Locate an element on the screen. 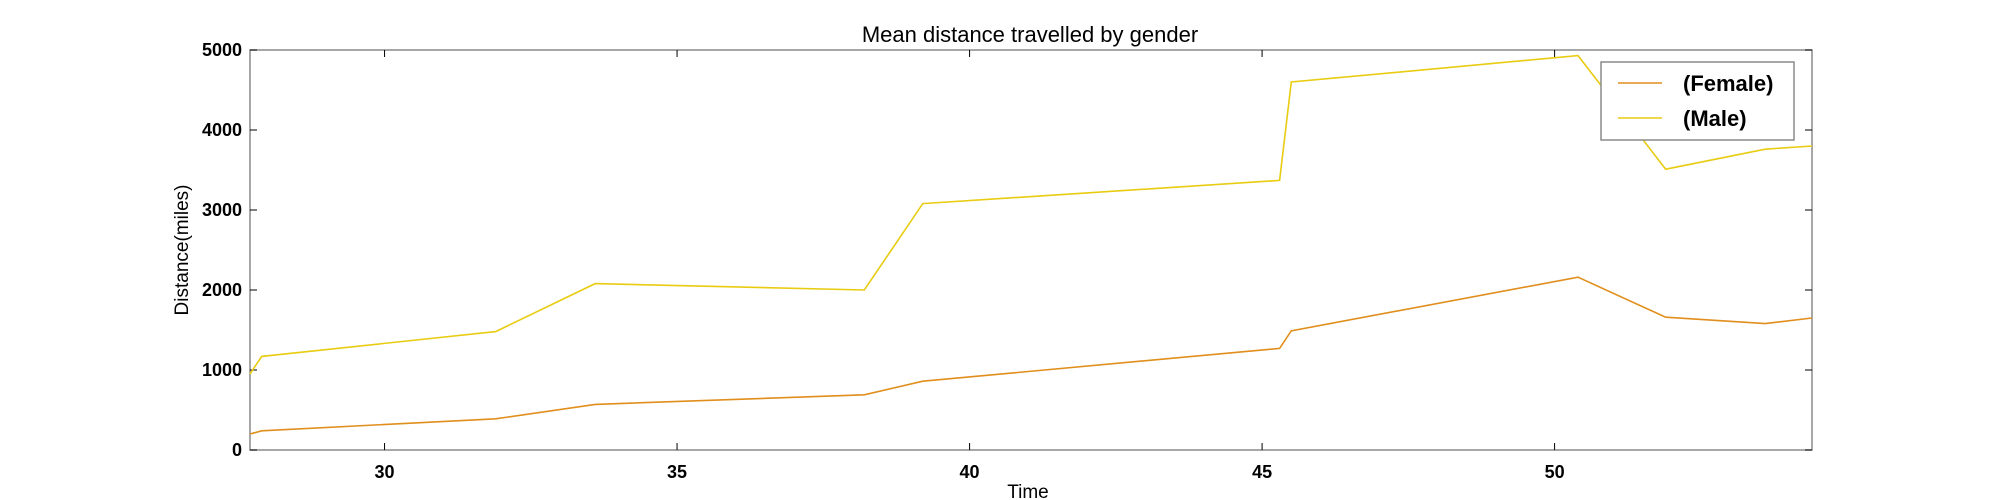  y-tick-label: 3000 is located at coordinates (222, 210).